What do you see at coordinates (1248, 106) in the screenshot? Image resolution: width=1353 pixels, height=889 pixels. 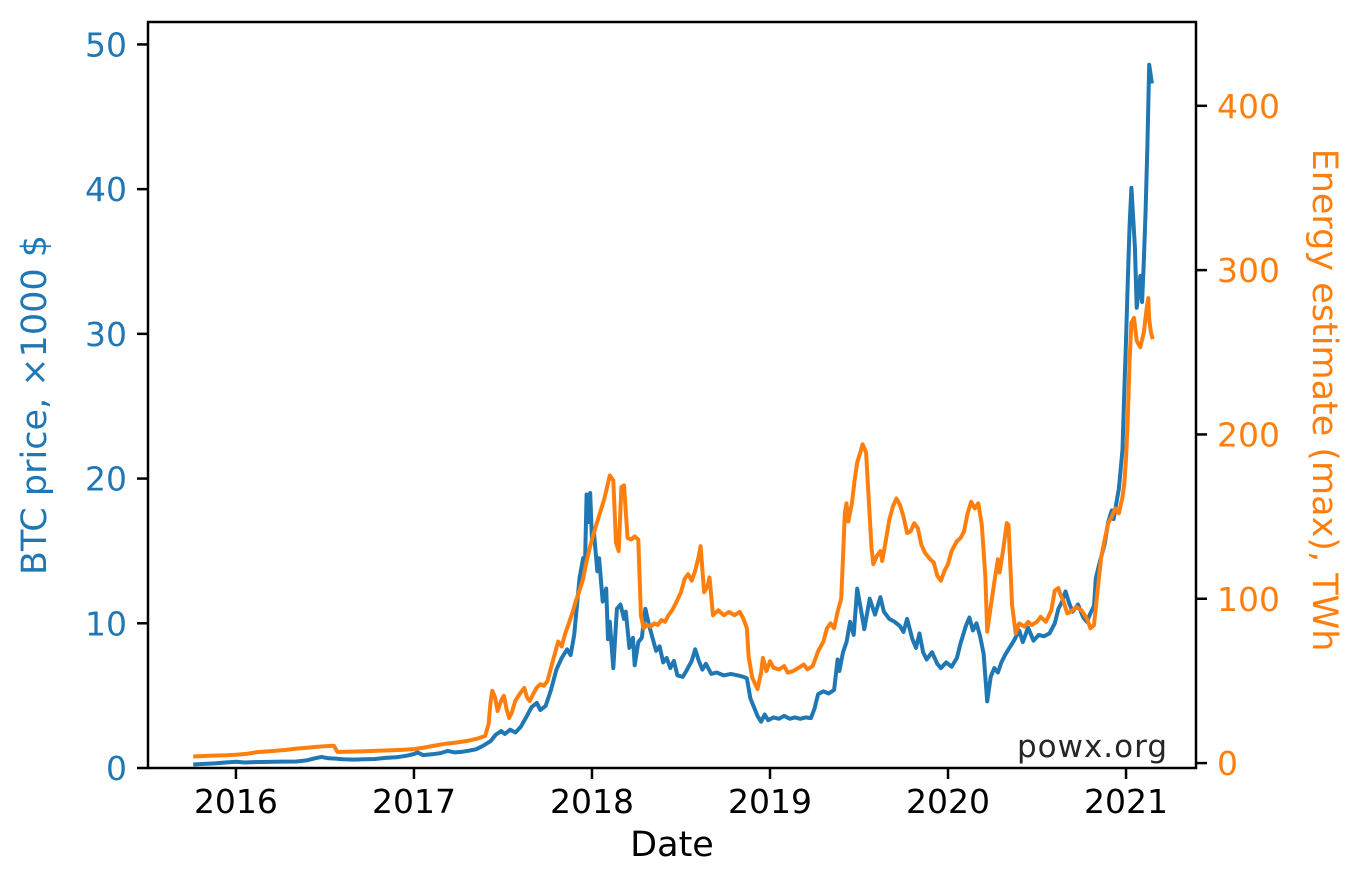 I see `right-tick-label: 400` at bounding box center [1248, 106].